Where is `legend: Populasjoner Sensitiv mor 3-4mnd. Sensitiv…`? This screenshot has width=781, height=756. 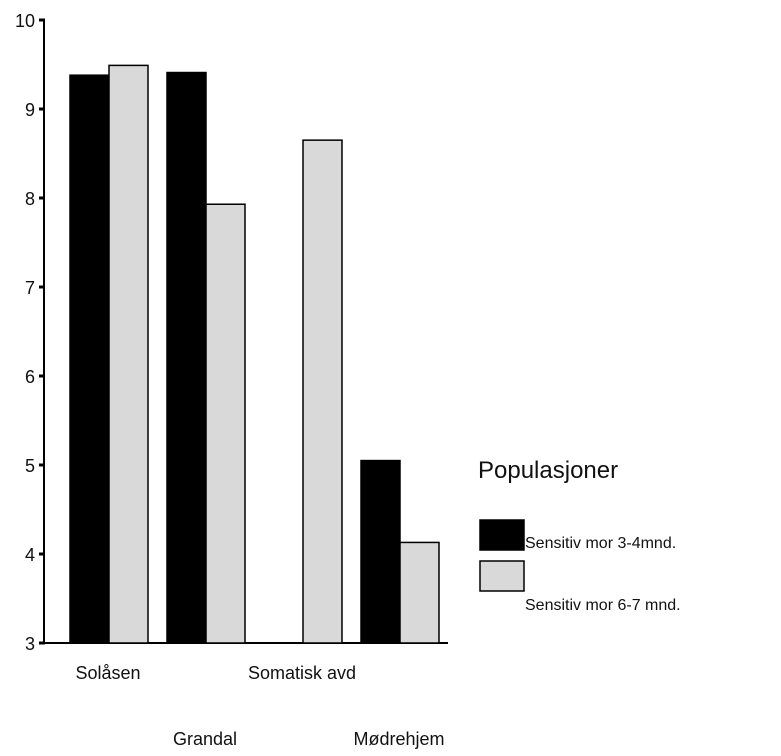
legend: Populasjoner Sensitiv mor 3-4mnd. Sensitiv… is located at coordinates (579, 535).